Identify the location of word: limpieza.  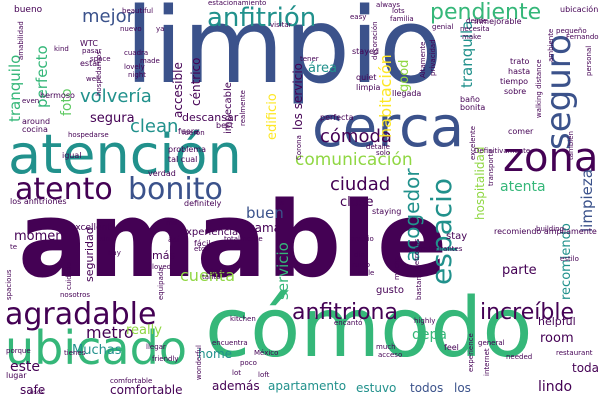
(587, 200).